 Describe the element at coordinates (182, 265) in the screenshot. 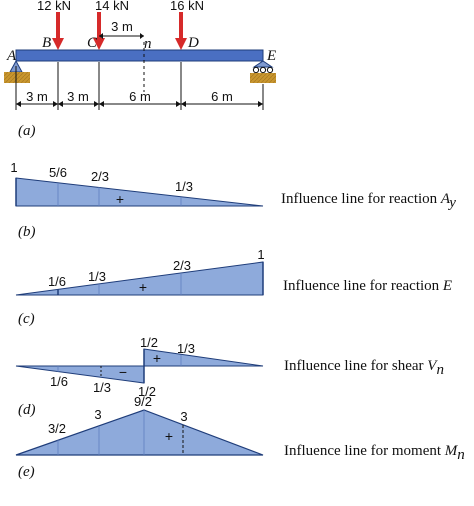

I see `il-e-value-d: 2/3` at that location.